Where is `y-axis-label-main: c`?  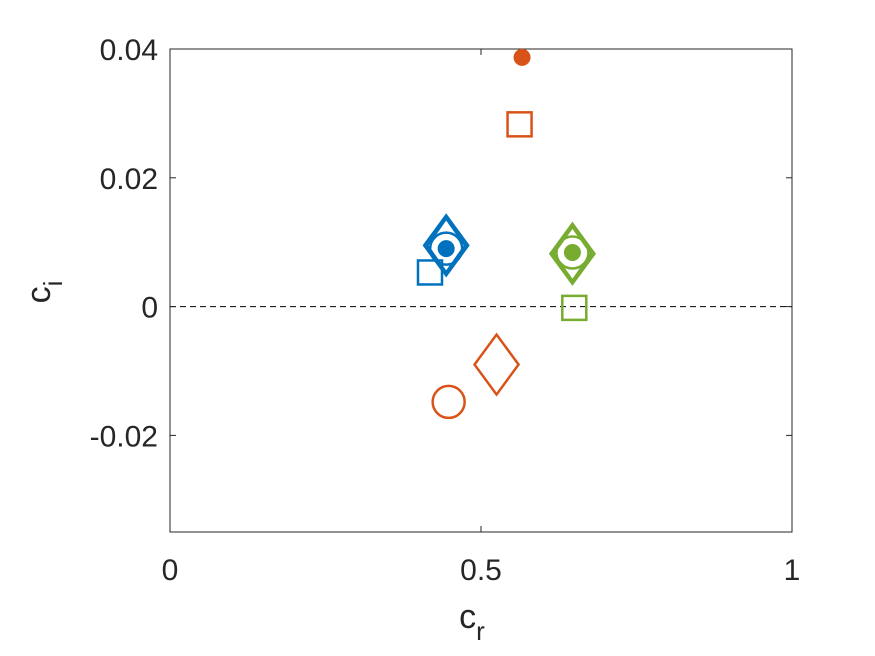
y-axis-label-main: c is located at coordinates (39, 294).